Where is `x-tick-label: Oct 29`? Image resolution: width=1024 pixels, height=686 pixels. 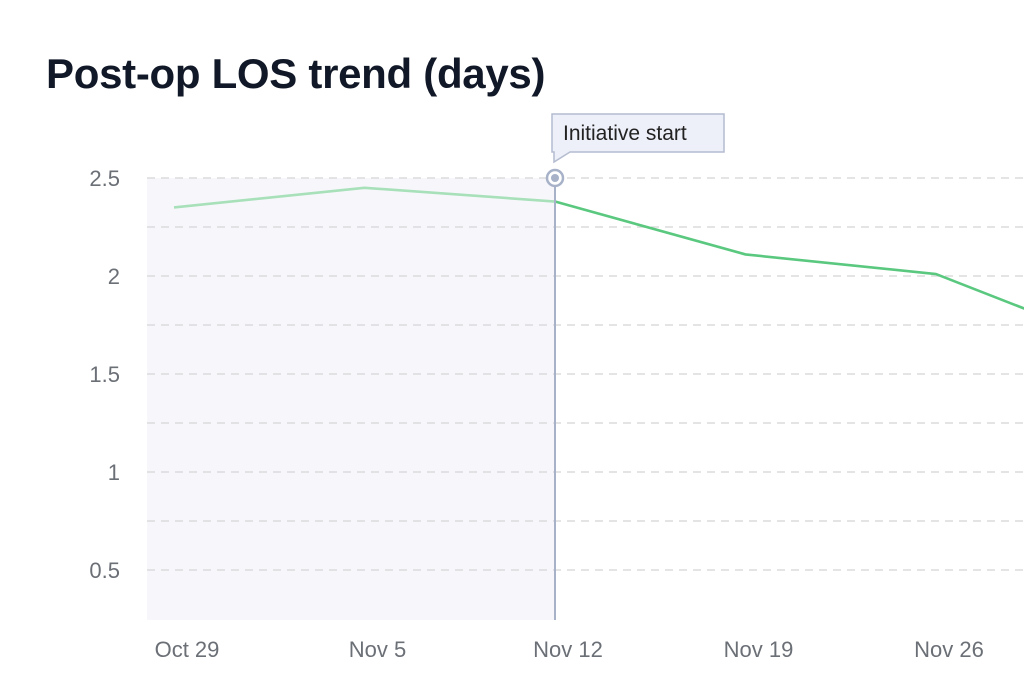
x-tick-label: Oct 29 is located at coordinates (187, 649).